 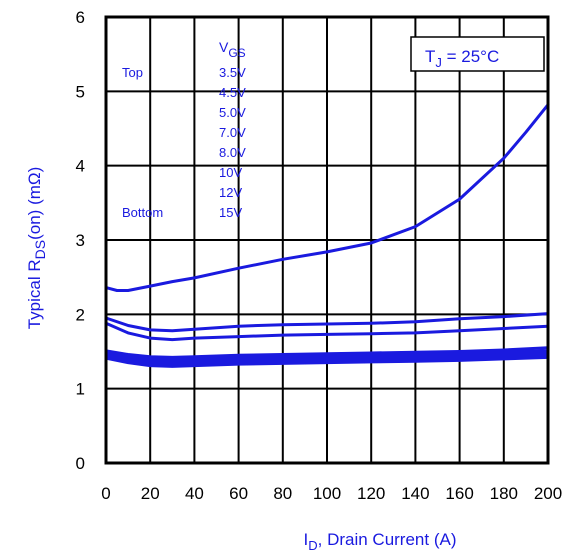 I want to click on y-axis-label-sub: DS, so click(x=40, y=249).